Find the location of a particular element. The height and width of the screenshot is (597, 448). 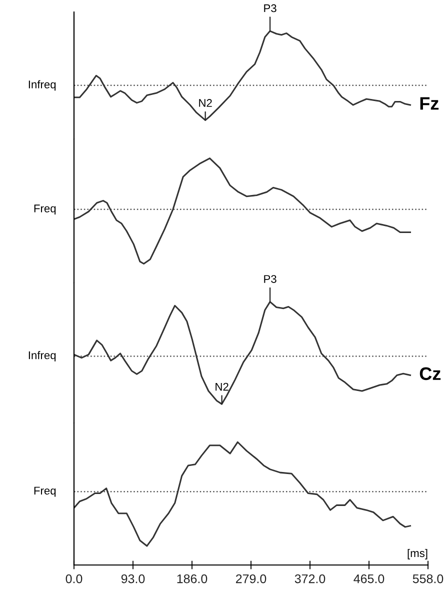

x-tick-label: 372.0 is located at coordinates (310, 579).